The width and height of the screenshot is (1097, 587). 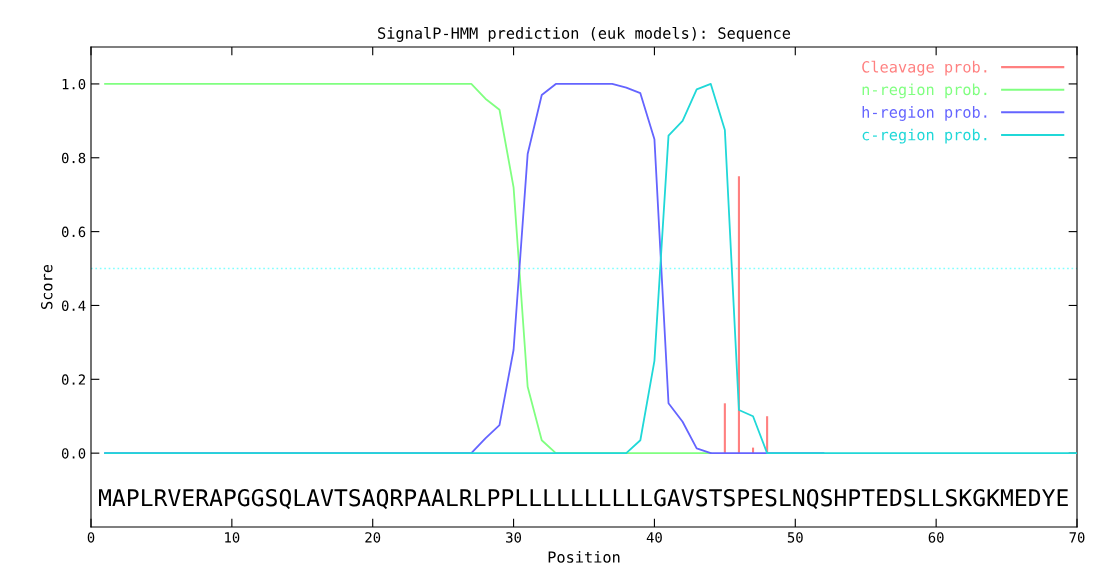 What do you see at coordinates (924, 91) in the screenshot?
I see `legend-label: n-region prob.` at bounding box center [924, 91].